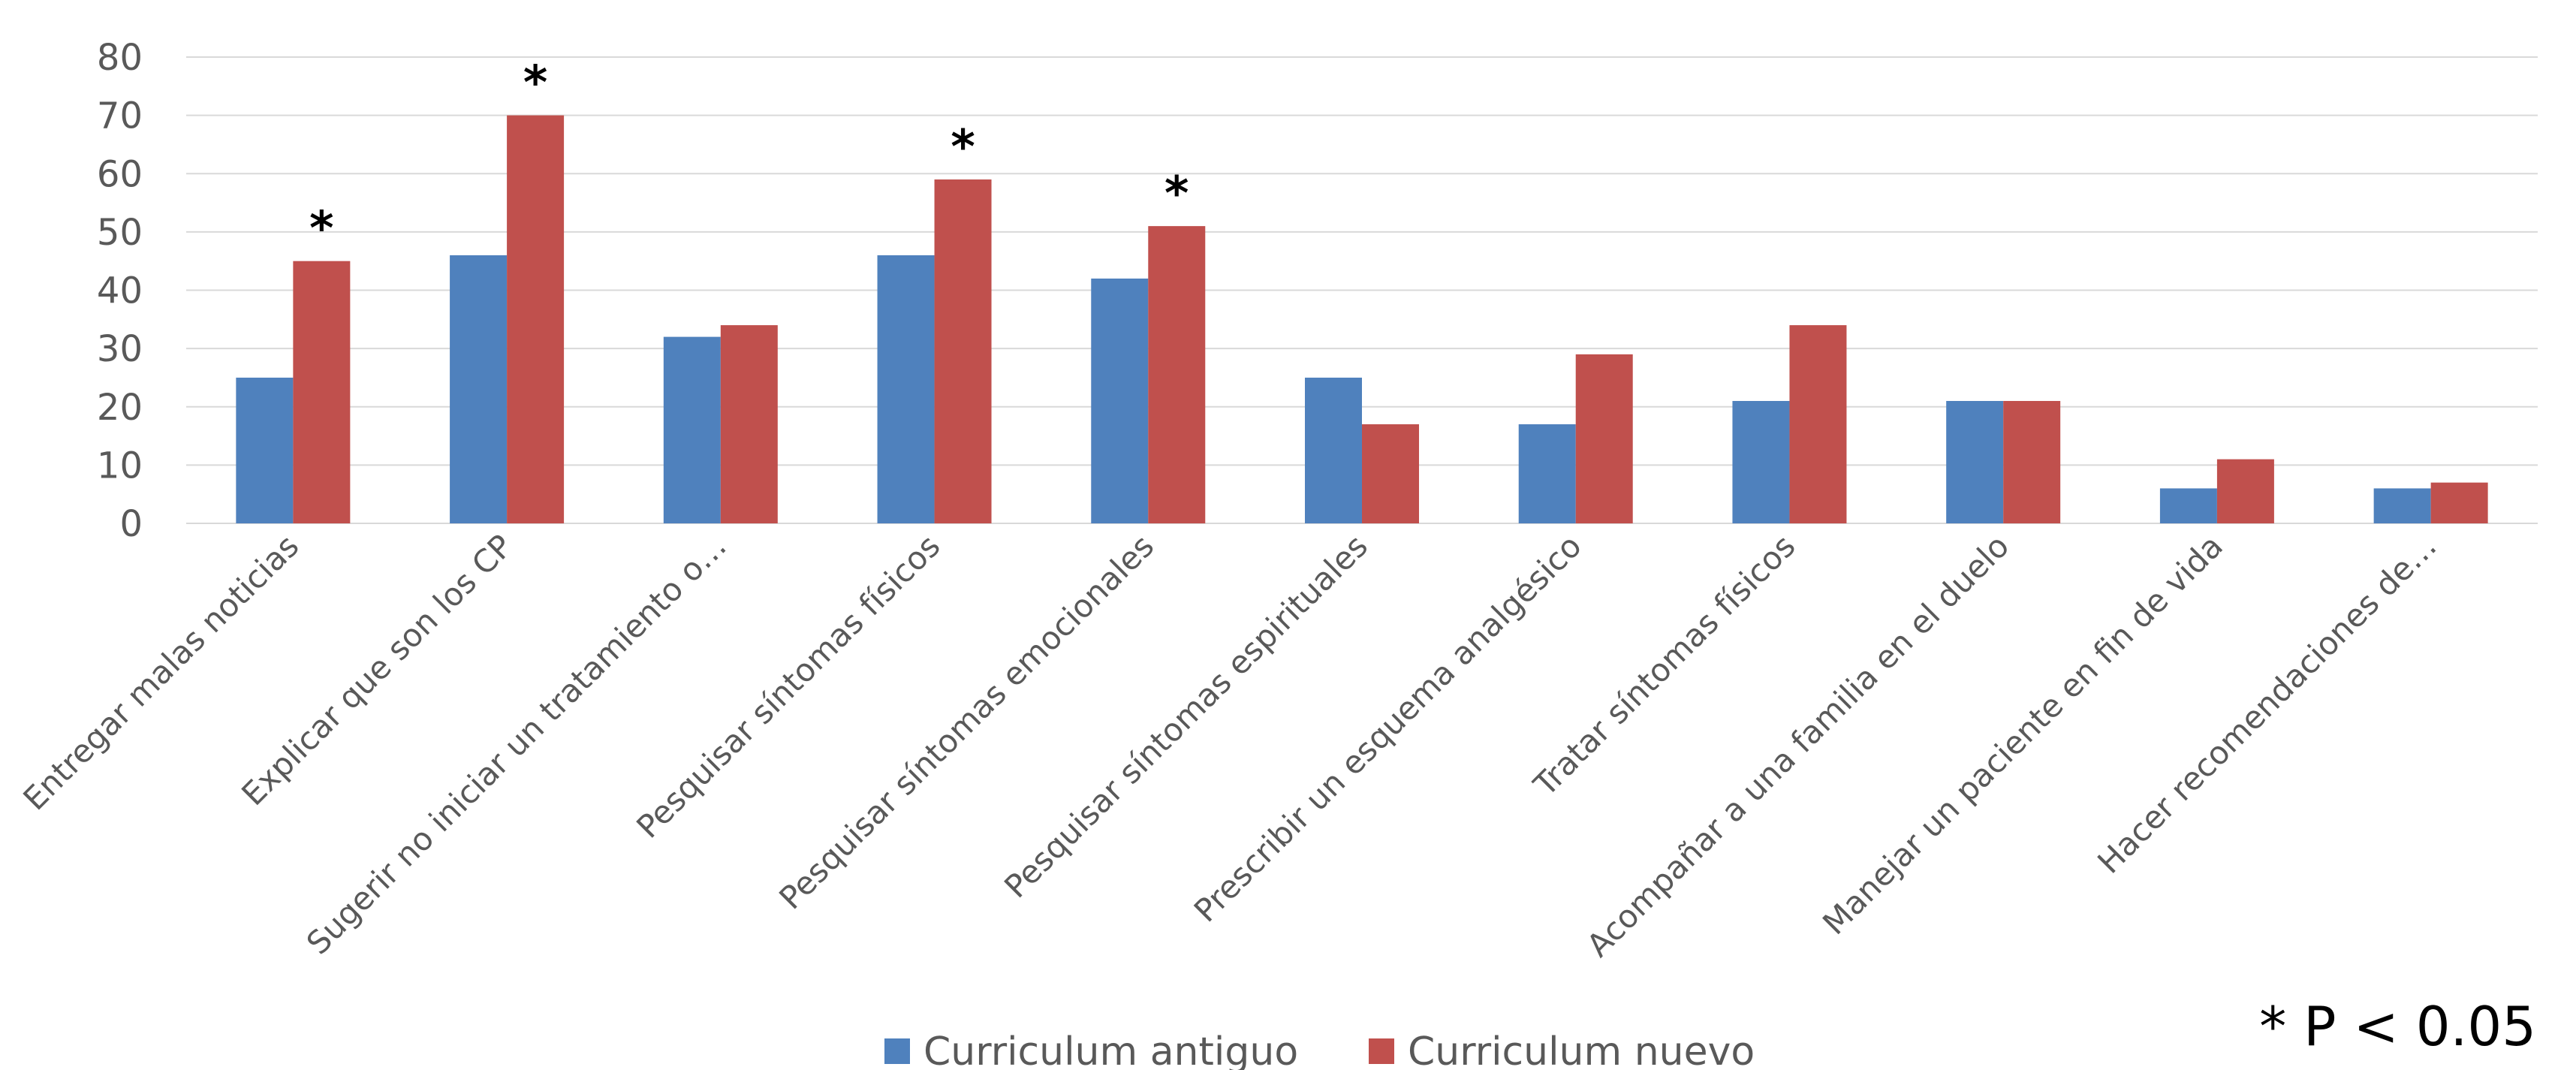 The width and height of the screenshot is (2576, 1070). I want to click on y-tick-label: 20, so click(120, 408).